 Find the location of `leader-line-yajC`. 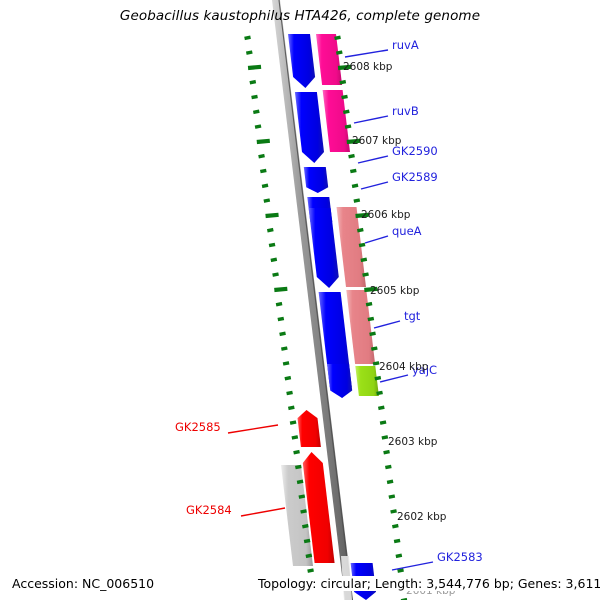

leader-line-yajC is located at coordinates (394, 378).